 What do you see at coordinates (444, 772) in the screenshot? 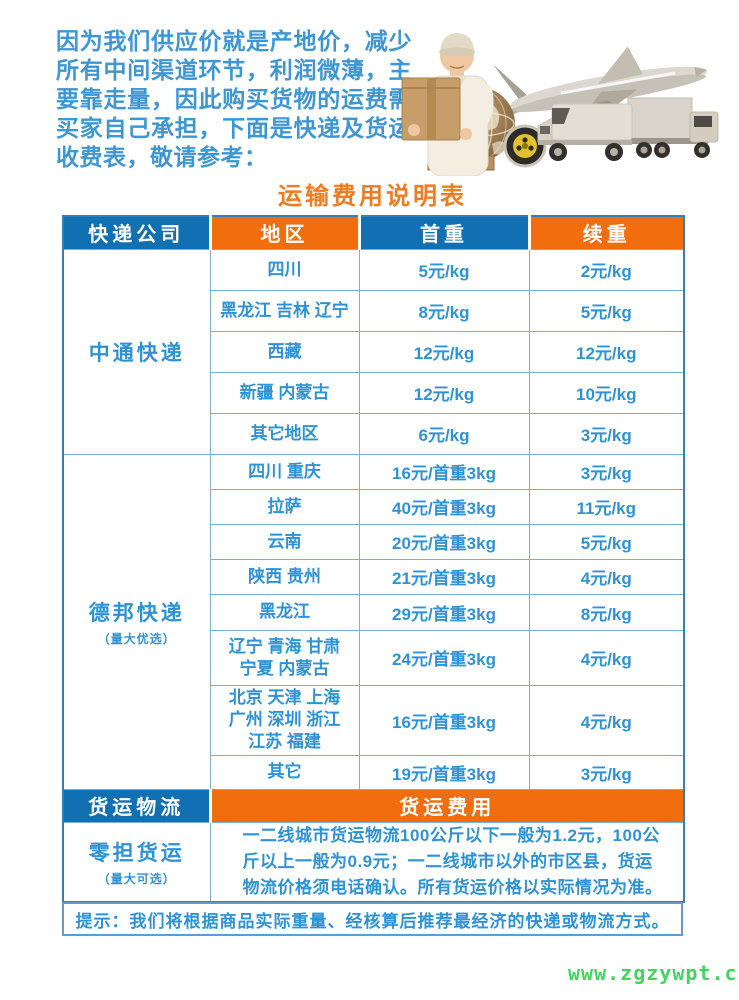
I see `first-weight-cell: 19元/首重3kg` at bounding box center [444, 772].